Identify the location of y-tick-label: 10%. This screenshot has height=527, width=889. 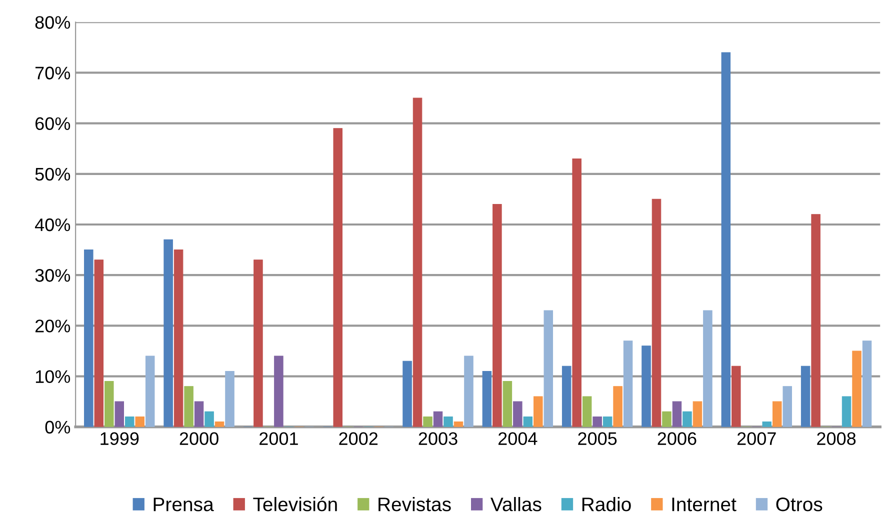
(53, 376).